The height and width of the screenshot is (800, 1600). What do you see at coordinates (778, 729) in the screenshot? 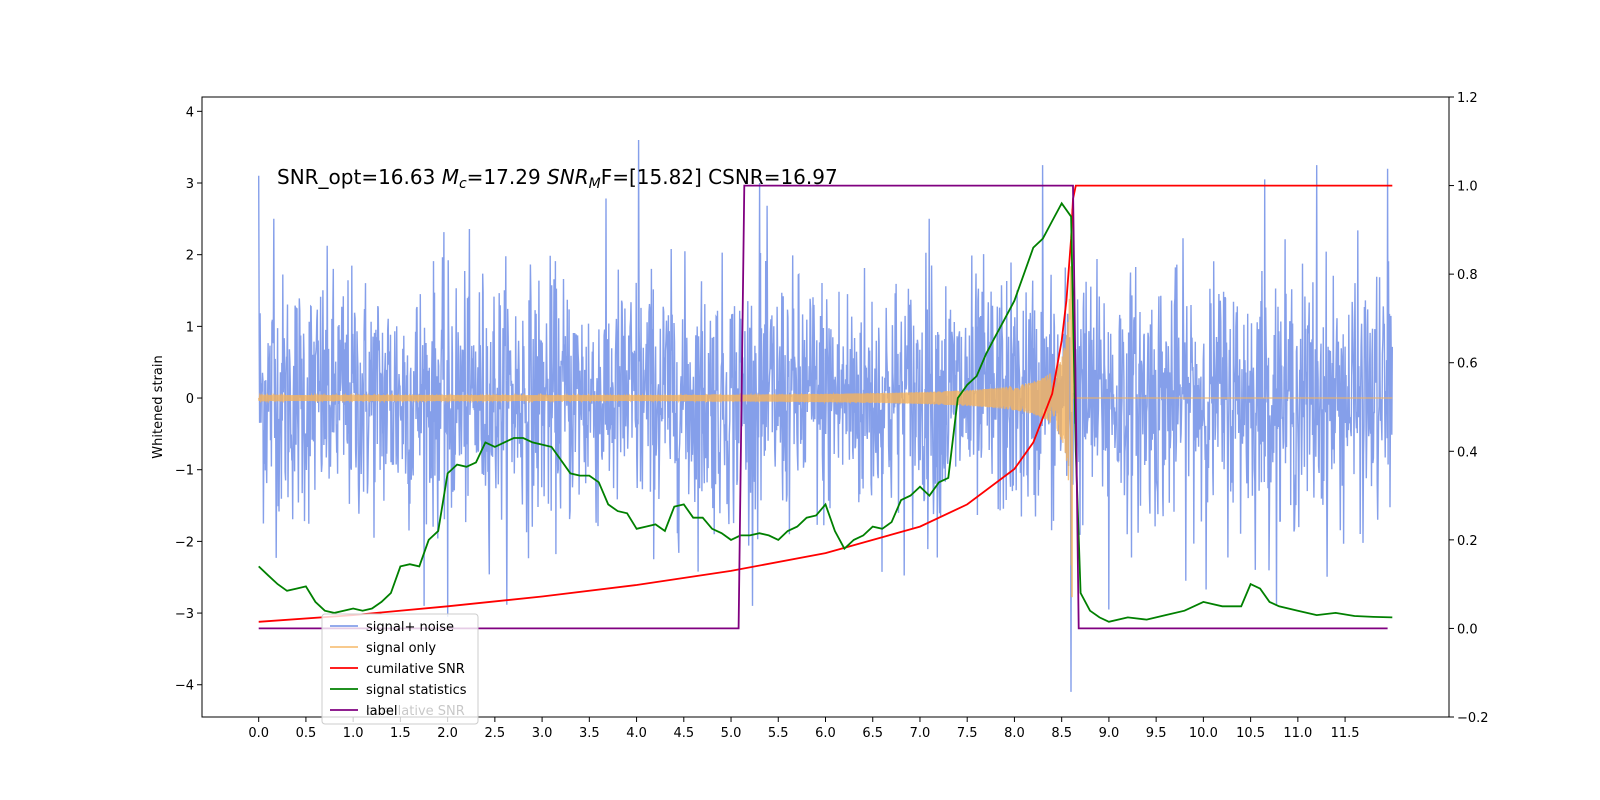
I see `x-tick: 5.5` at bounding box center [778, 729].